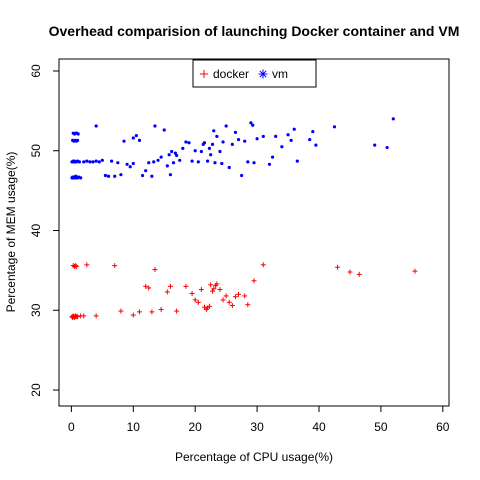 The image size is (480, 480). I want to click on x-tick-label-4: 40, so click(319, 427).